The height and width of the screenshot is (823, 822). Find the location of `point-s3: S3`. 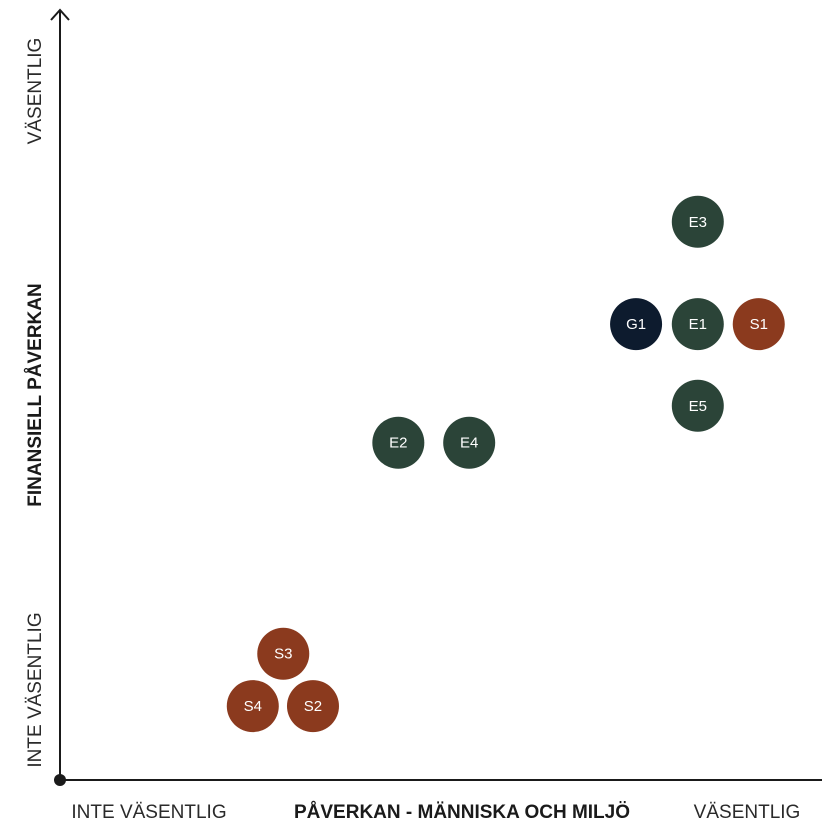

point-s3: S3 is located at coordinates (283, 653).